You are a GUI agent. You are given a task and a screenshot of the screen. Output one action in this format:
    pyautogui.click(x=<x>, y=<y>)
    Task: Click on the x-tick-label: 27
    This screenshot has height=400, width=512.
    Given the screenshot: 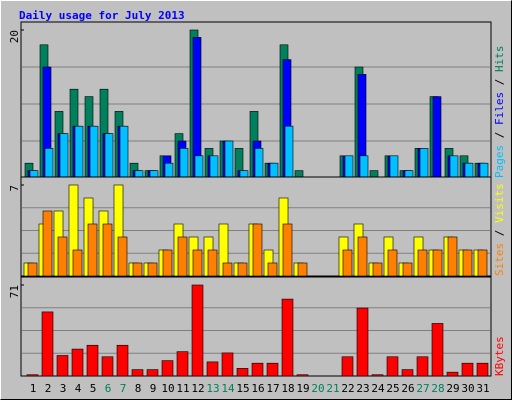 What is the action you would take?
    pyautogui.click(x=422, y=388)
    